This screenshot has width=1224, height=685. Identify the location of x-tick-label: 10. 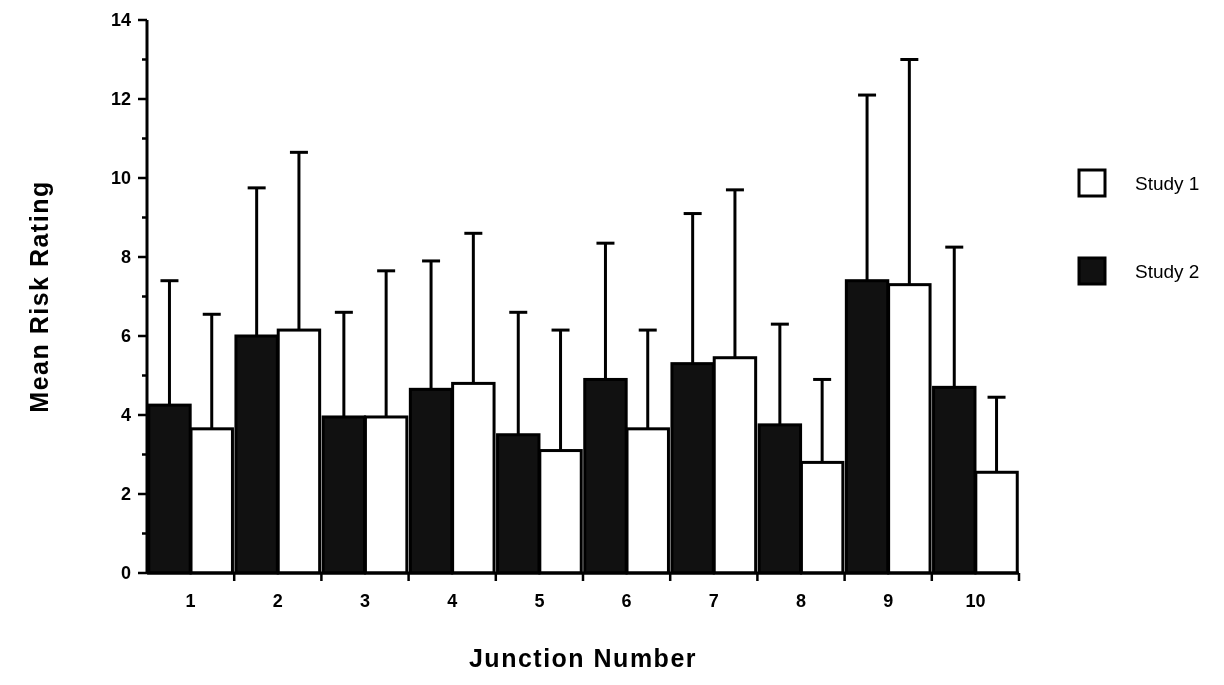
(975, 601).